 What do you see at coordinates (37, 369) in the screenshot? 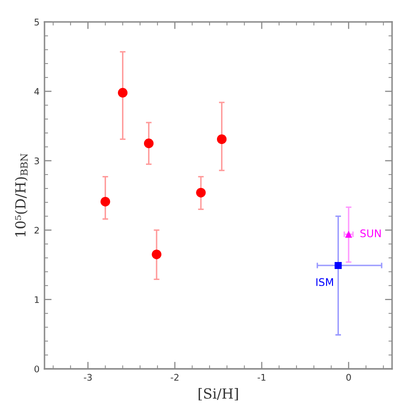
I see `y-tick-label: 0` at bounding box center [37, 369].